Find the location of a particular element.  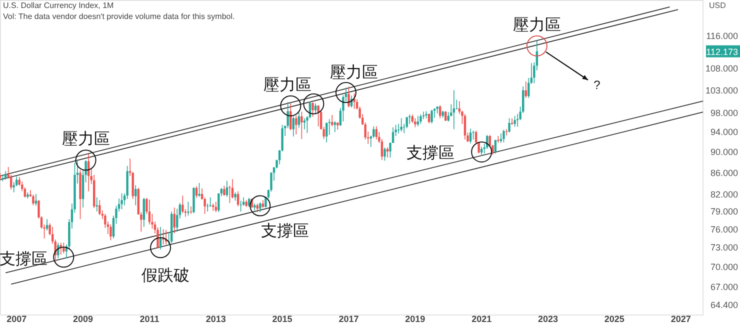

y-tick-label: 116.000 is located at coordinates (722, 35).